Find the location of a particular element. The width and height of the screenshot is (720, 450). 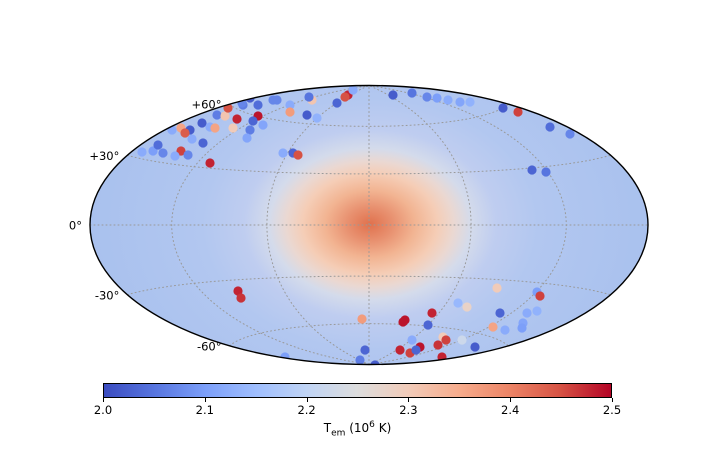

colorbar is located at coordinates (357, 390).